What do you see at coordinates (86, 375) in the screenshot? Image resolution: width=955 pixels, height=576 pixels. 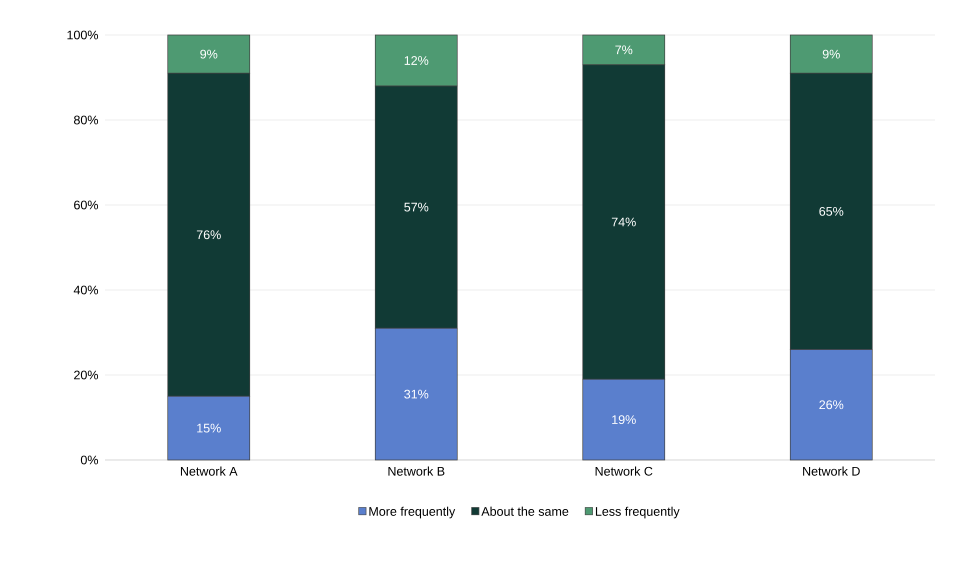 I see `y-tick-label: 20%` at bounding box center [86, 375].